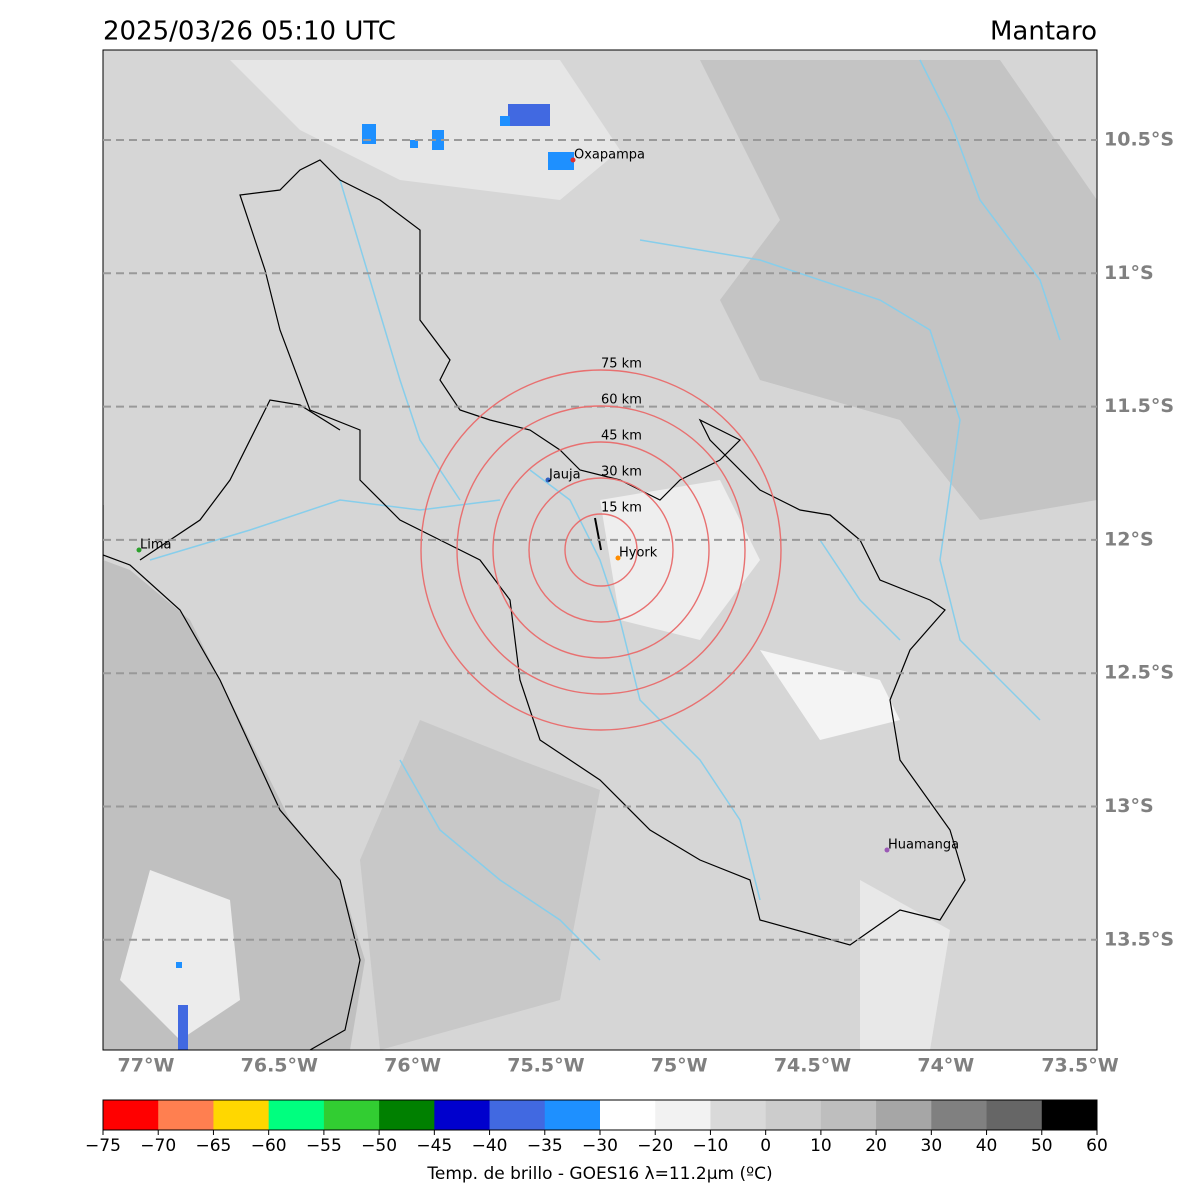 The image size is (1200, 1204). I want to click on colorbar-tick-label: 40, so click(987, 1146).